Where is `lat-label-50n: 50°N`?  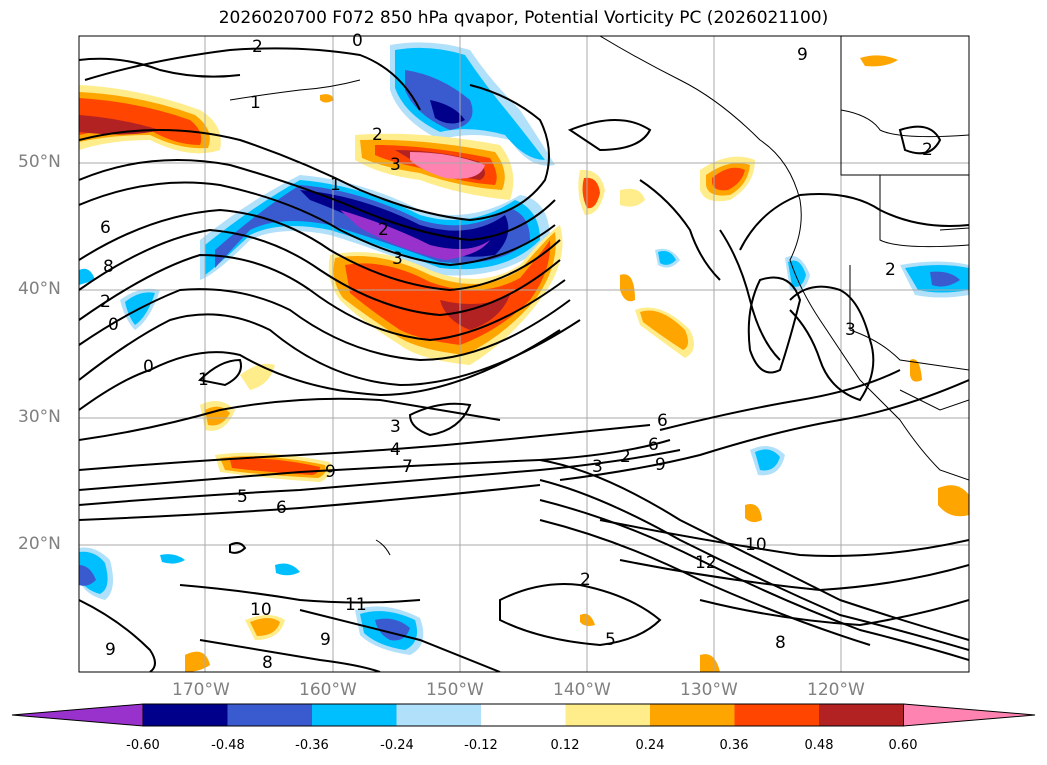 lat-label-50n: 50°N is located at coordinates (39, 162).